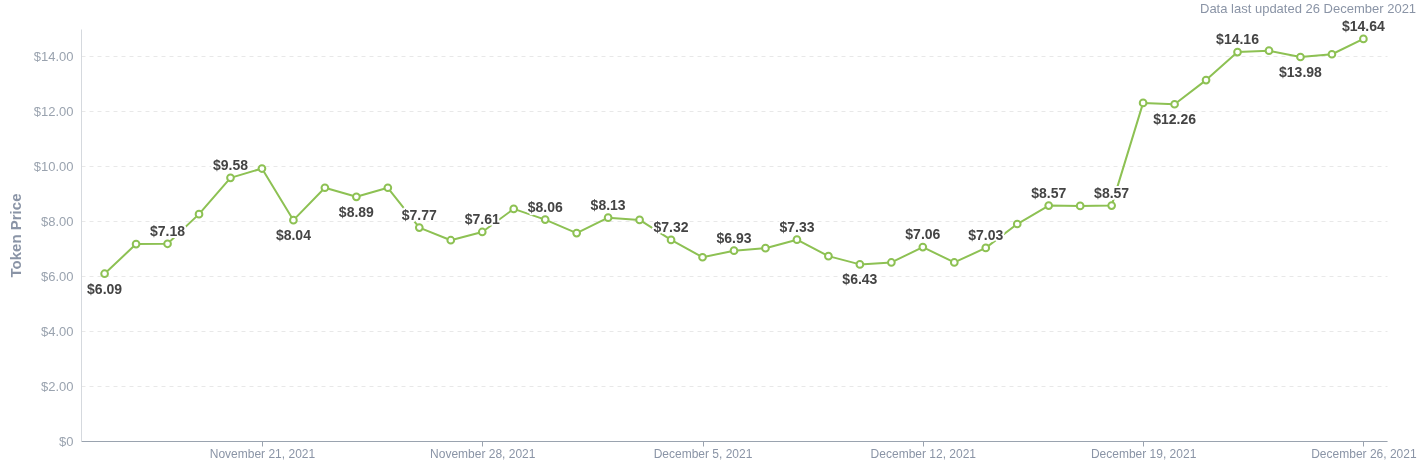 This screenshot has width=1426, height=463. I want to click on y-tick-label: $14.00, so click(53, 56).